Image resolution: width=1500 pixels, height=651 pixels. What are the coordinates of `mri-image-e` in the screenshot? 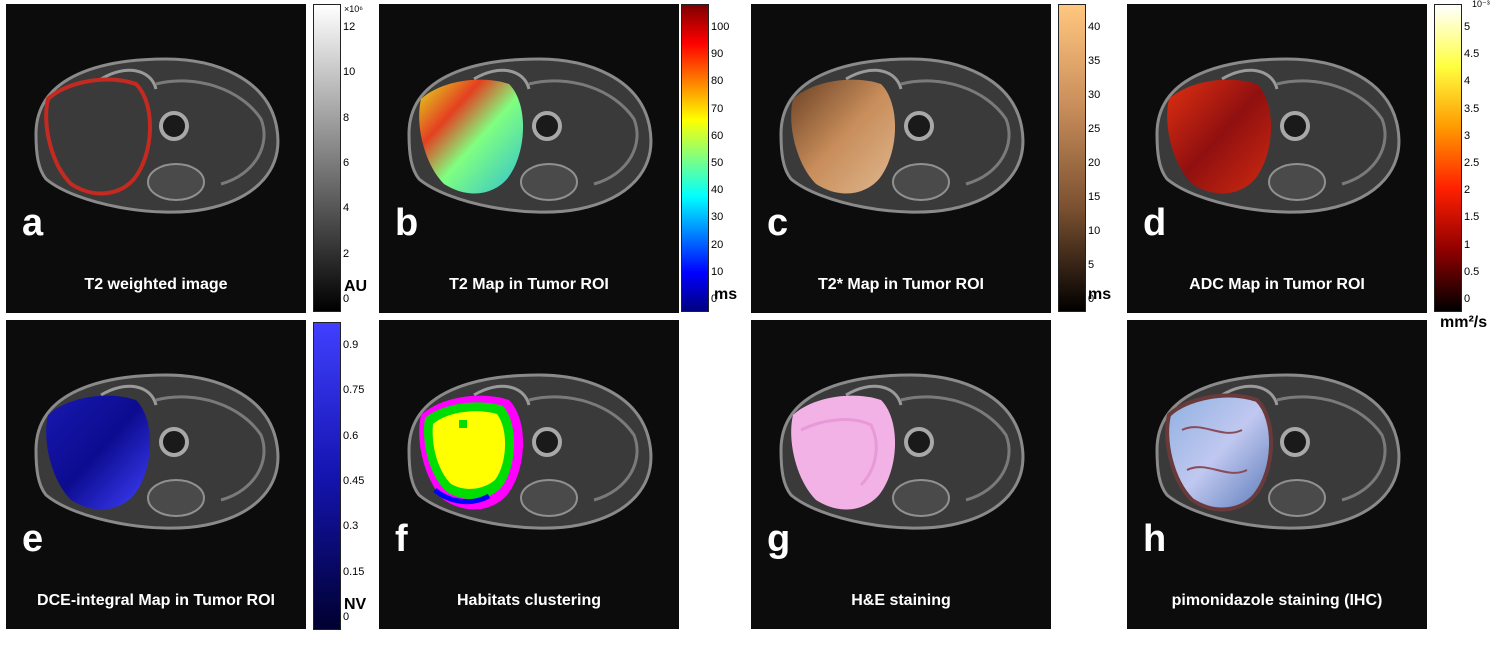 It's located at (157, 452).